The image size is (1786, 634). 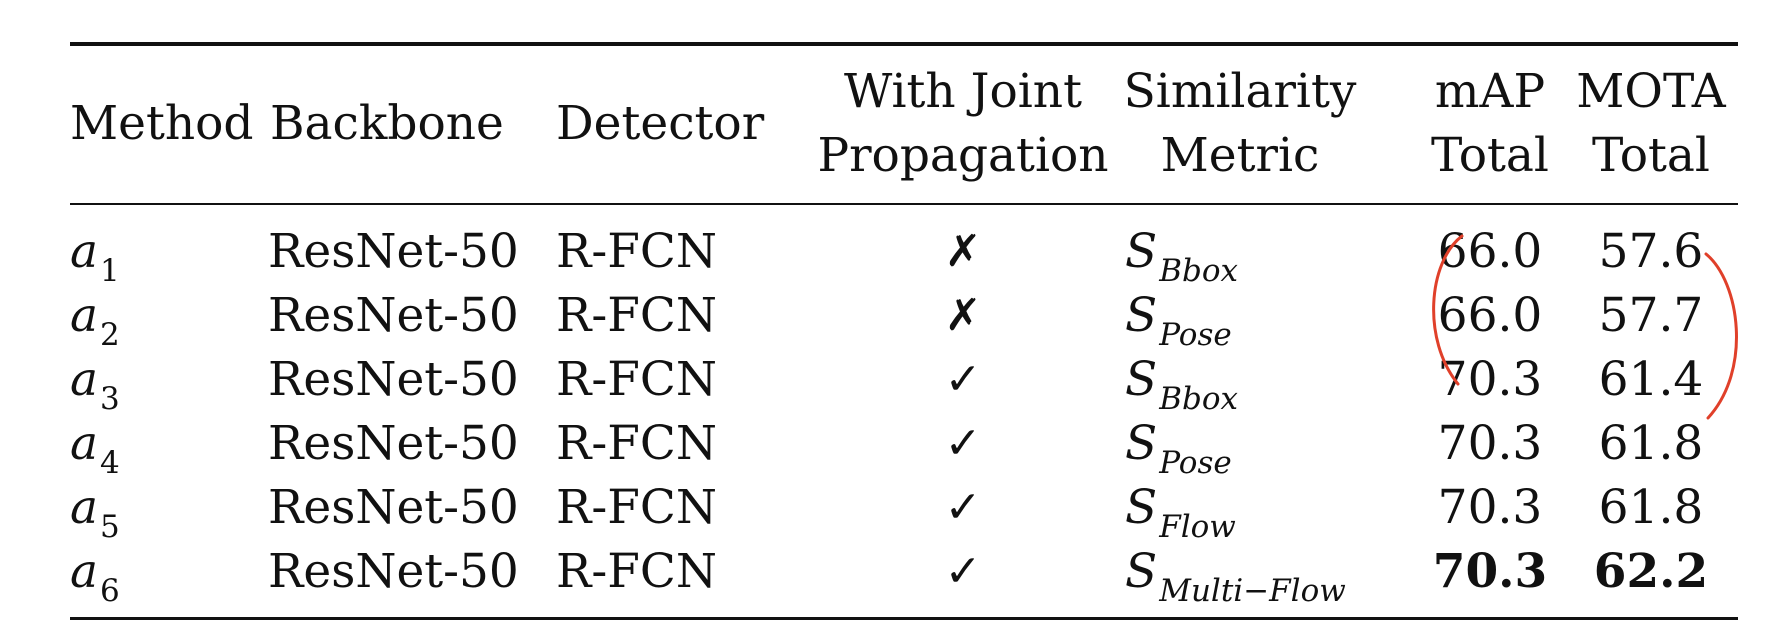 What do you see at coordinates (1178, 320) in the screenshot?
I see `row-2-metric: SPose` at bounding box center [1178, 320].